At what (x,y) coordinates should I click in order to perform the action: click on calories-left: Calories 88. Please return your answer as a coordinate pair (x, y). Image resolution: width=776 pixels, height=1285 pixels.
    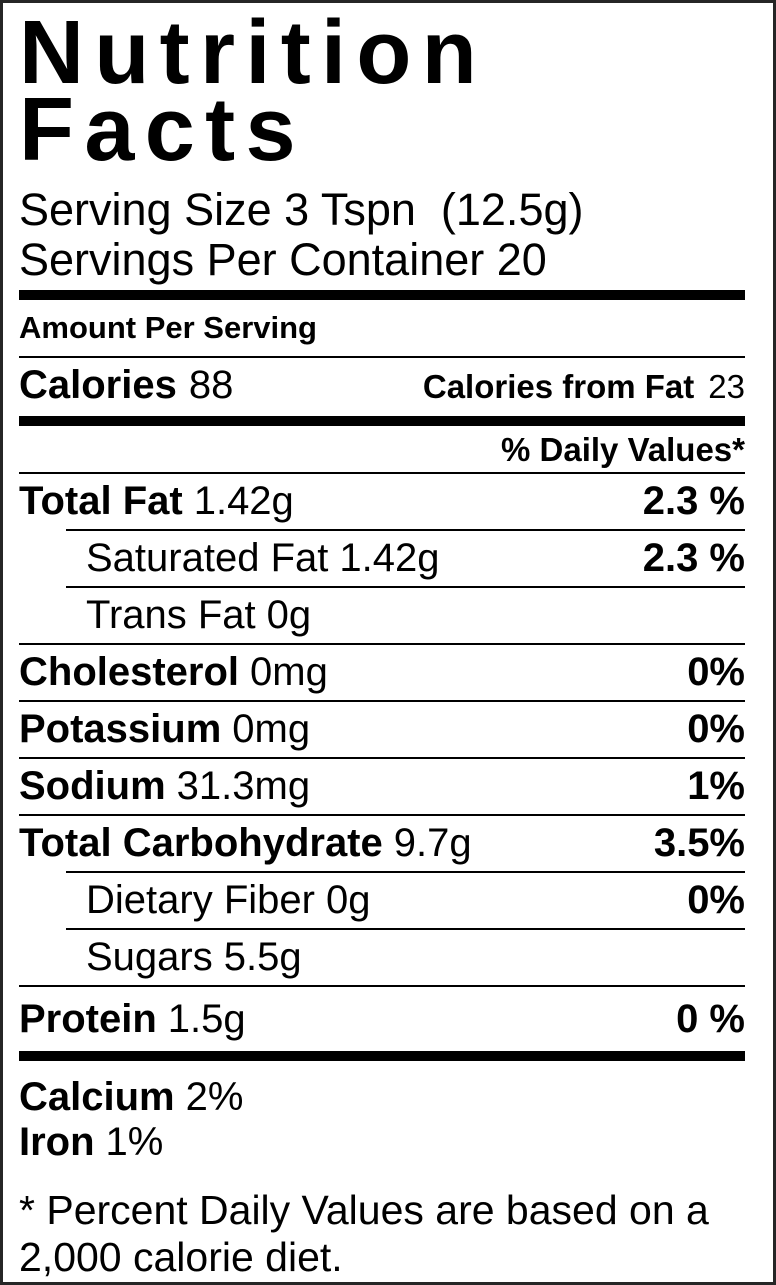
    Looking at the image, I should click on (126, 385).